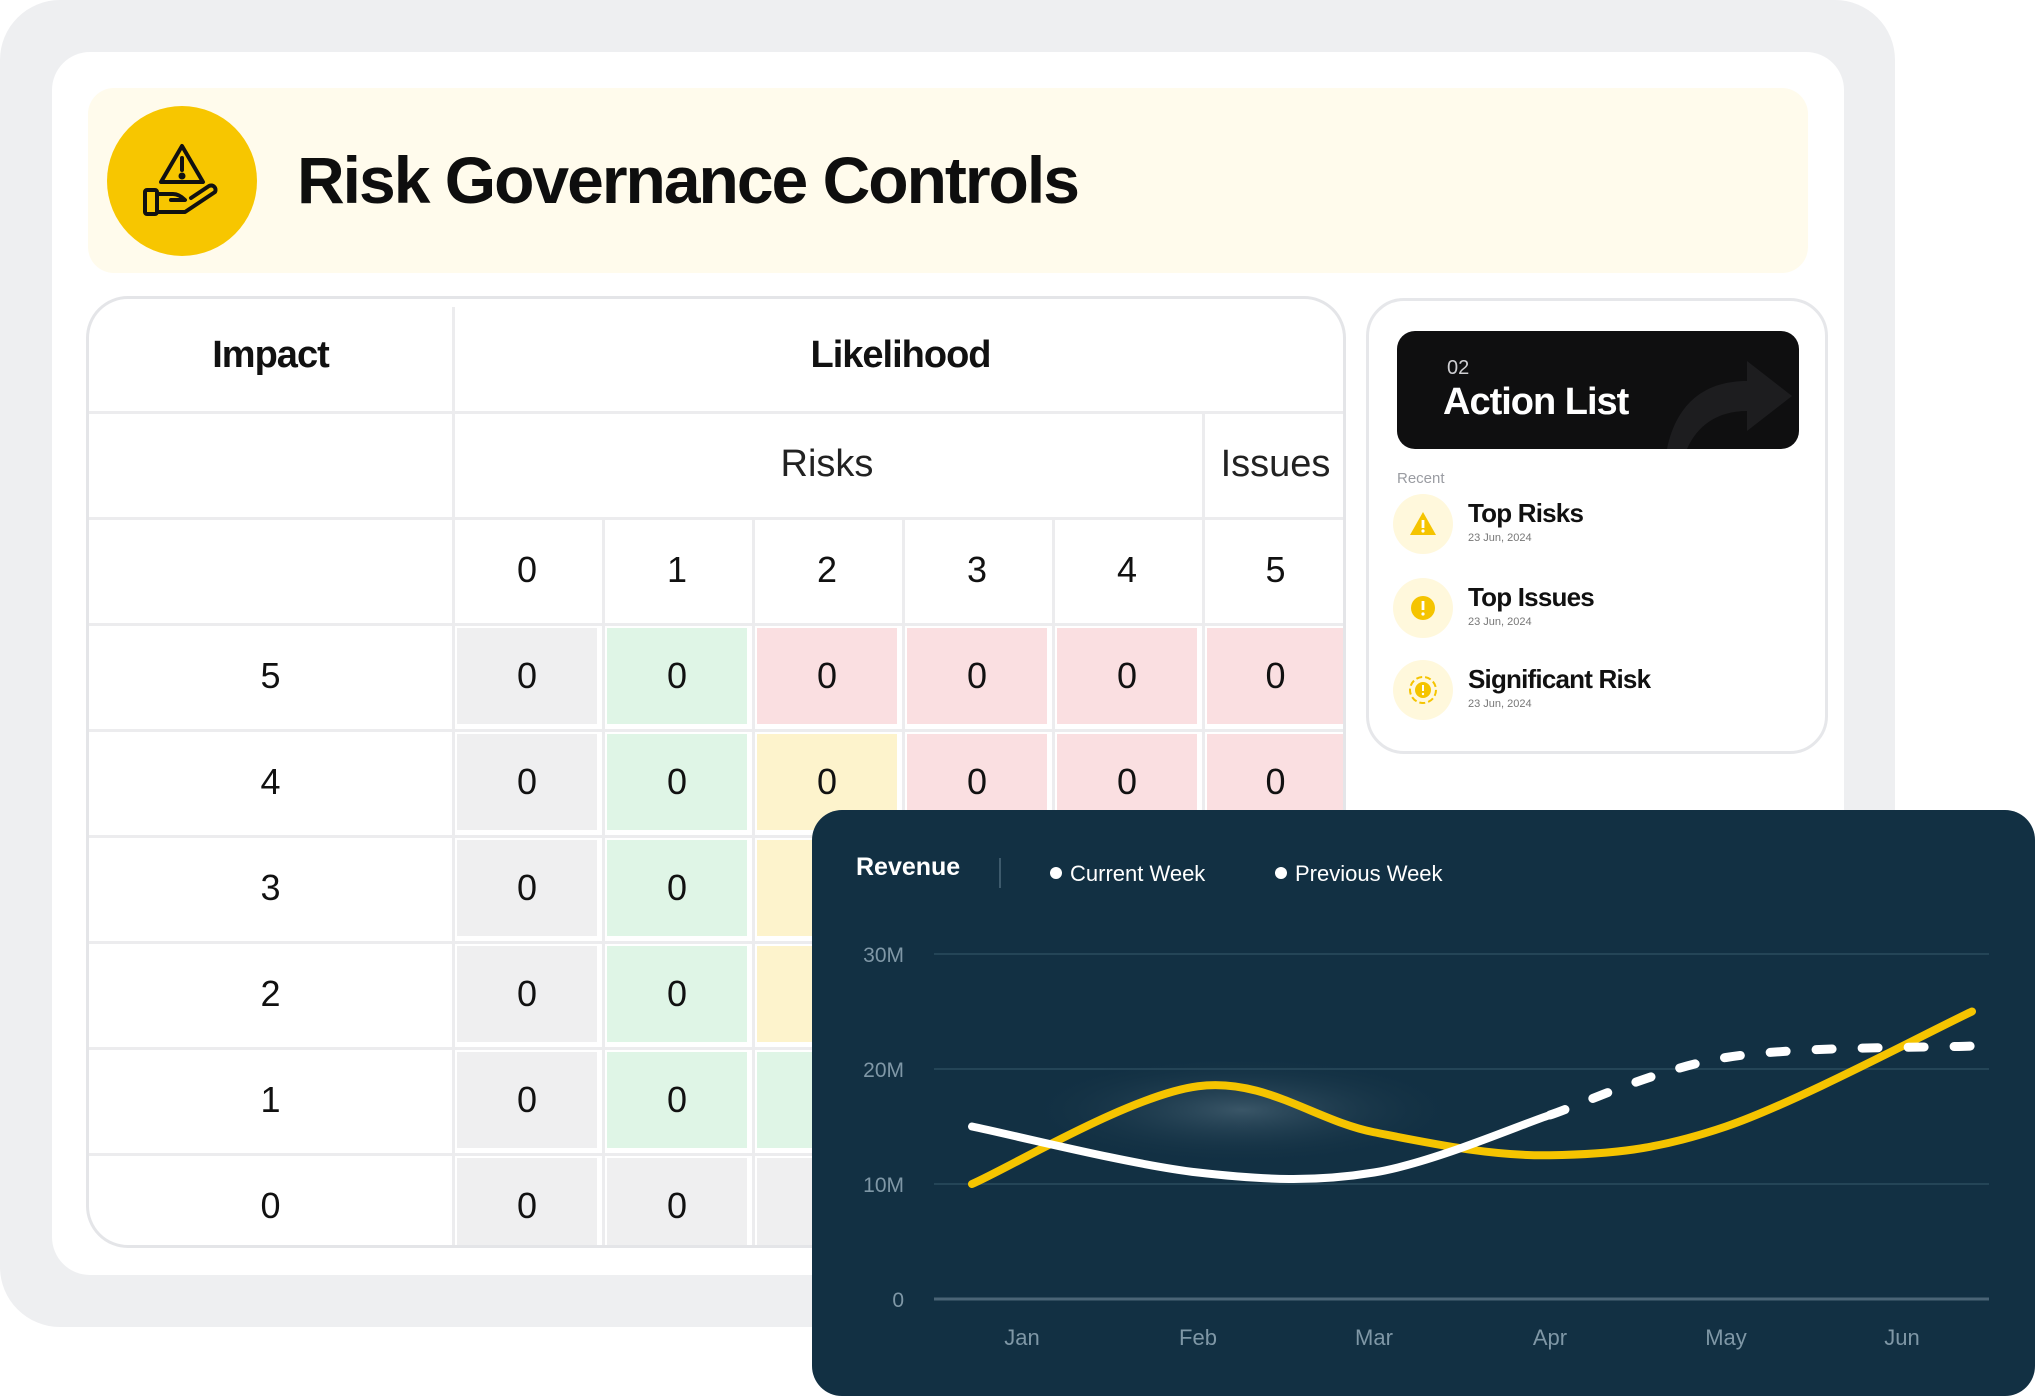 The height and width of the screenshot is (1396, 2035). What do you see at coordinates (270, 675) in the screenshot?
I see `impact-level: 5` at bounding box center [270, 675].